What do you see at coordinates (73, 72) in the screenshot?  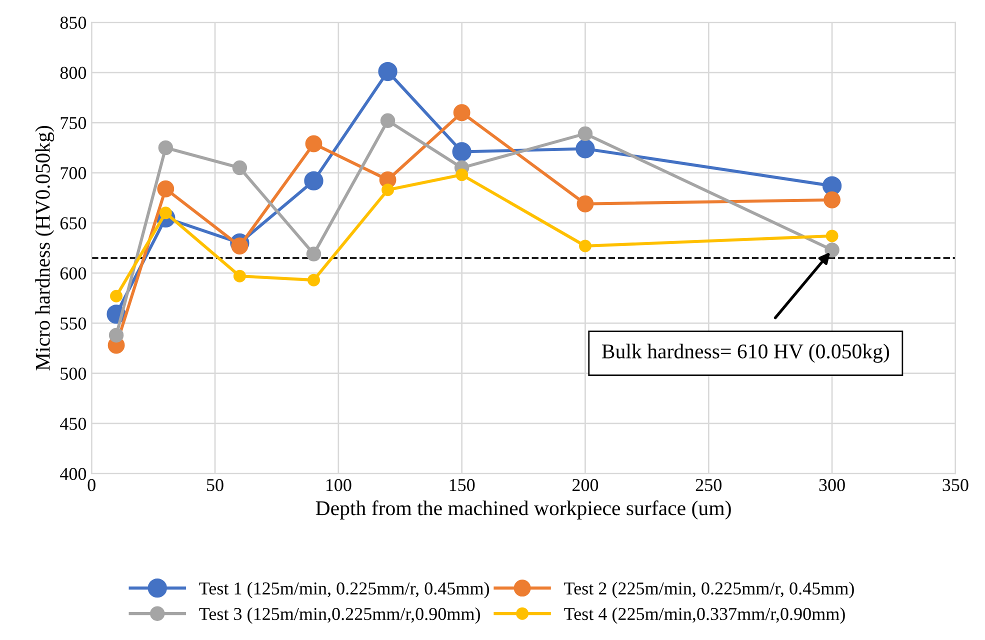 I see `y-tick-label: 800` at bounding box center [73, 72].